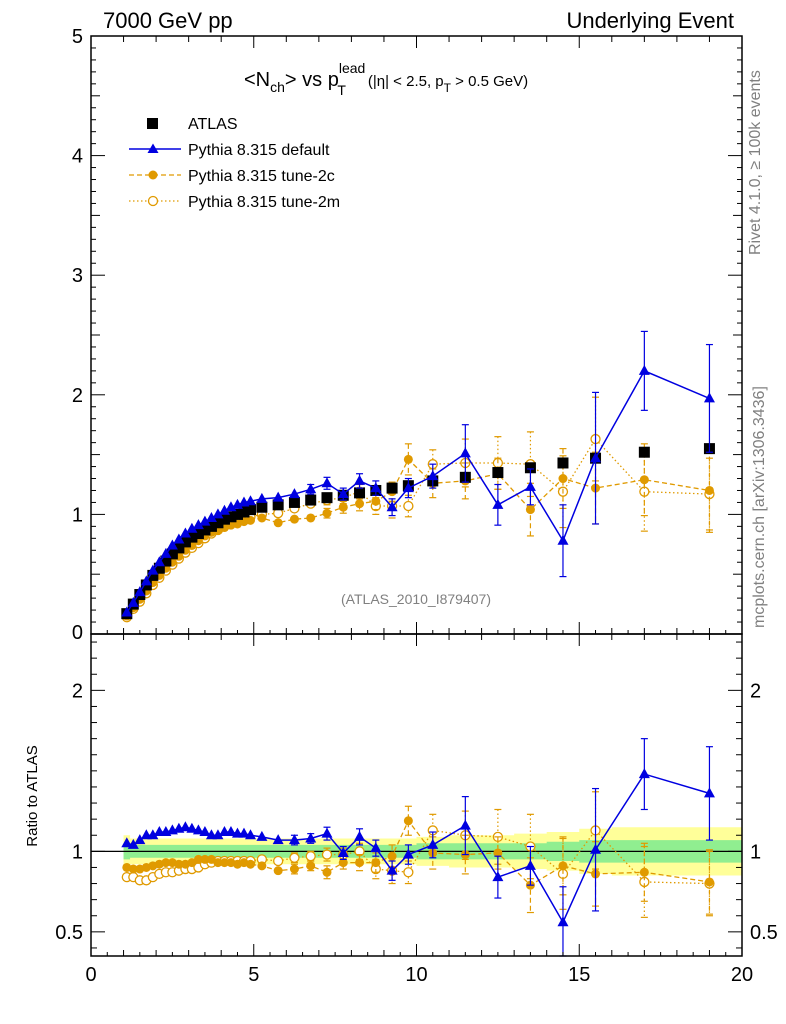 This screenshot has width=786, height=1024. What do you see at coordinates (759, 507) in the screenshot?
I see `mcplots-credit-label: mcplots.cern.ch [arXiv:1306.3436]` at bounding box center [759, 507].